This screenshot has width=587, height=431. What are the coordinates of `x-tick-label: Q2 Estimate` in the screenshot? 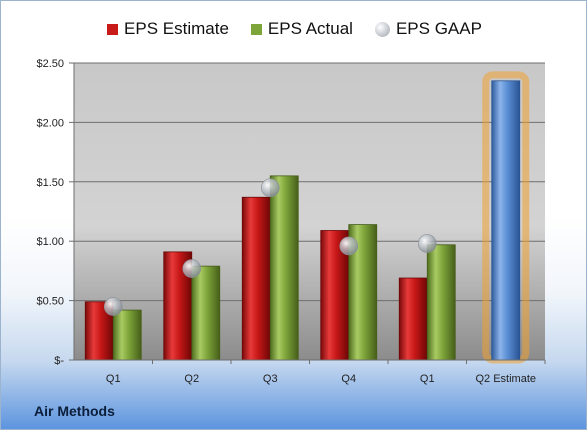 It's located at (505, 379).